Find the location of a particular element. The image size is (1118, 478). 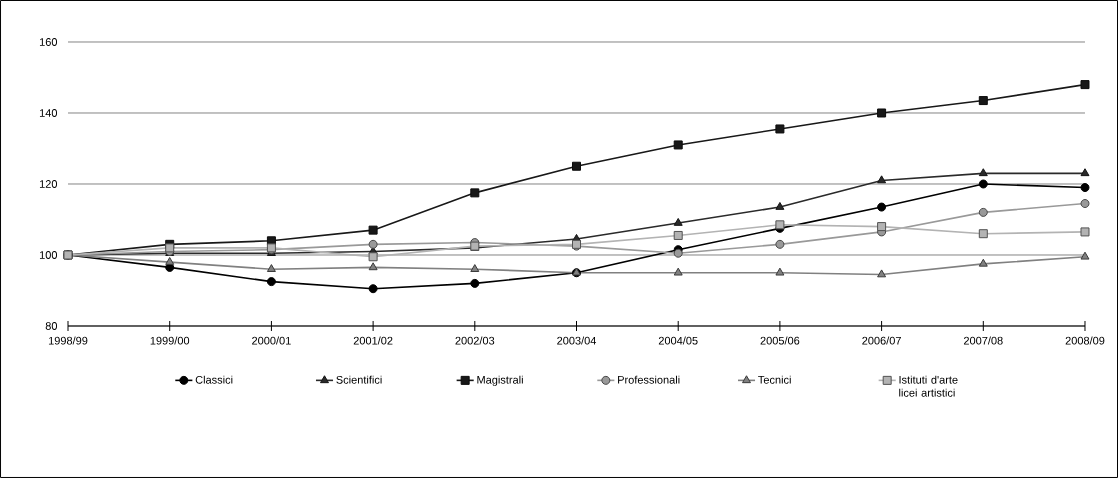

y-tick-label: 100 is located at coordinates (48, 255).